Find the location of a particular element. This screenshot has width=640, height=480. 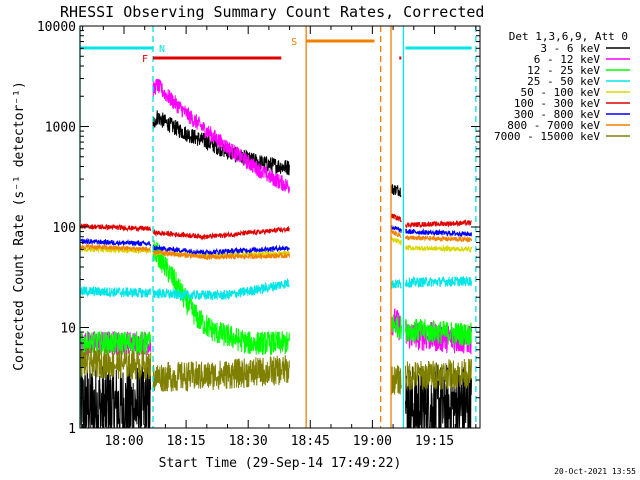

x-tick-label: 18:00 is located at coordinates (123, 441).